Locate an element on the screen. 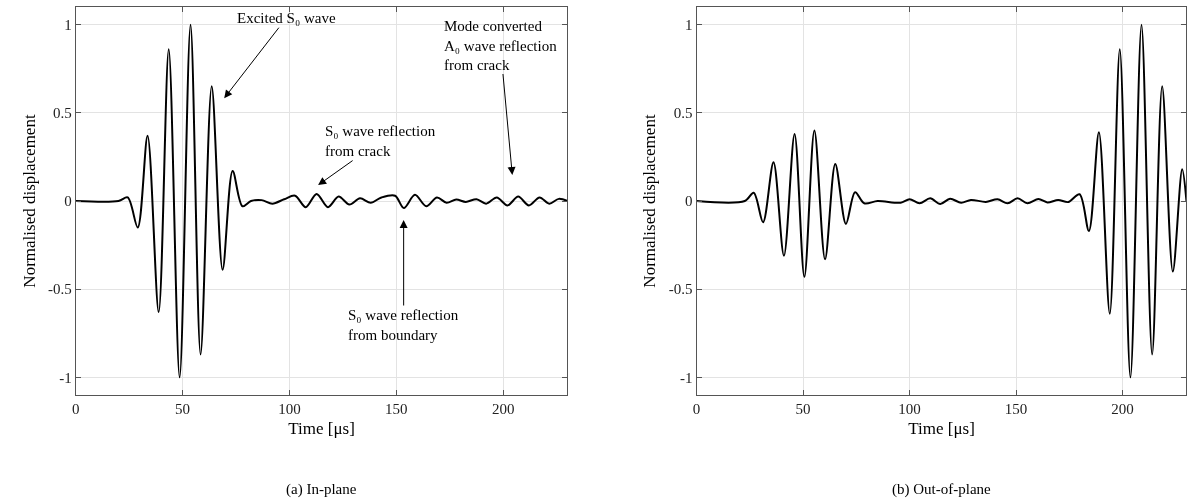  annotation: Mode converted A₀ wave reflection from crack is located at coordinates (501, 45).